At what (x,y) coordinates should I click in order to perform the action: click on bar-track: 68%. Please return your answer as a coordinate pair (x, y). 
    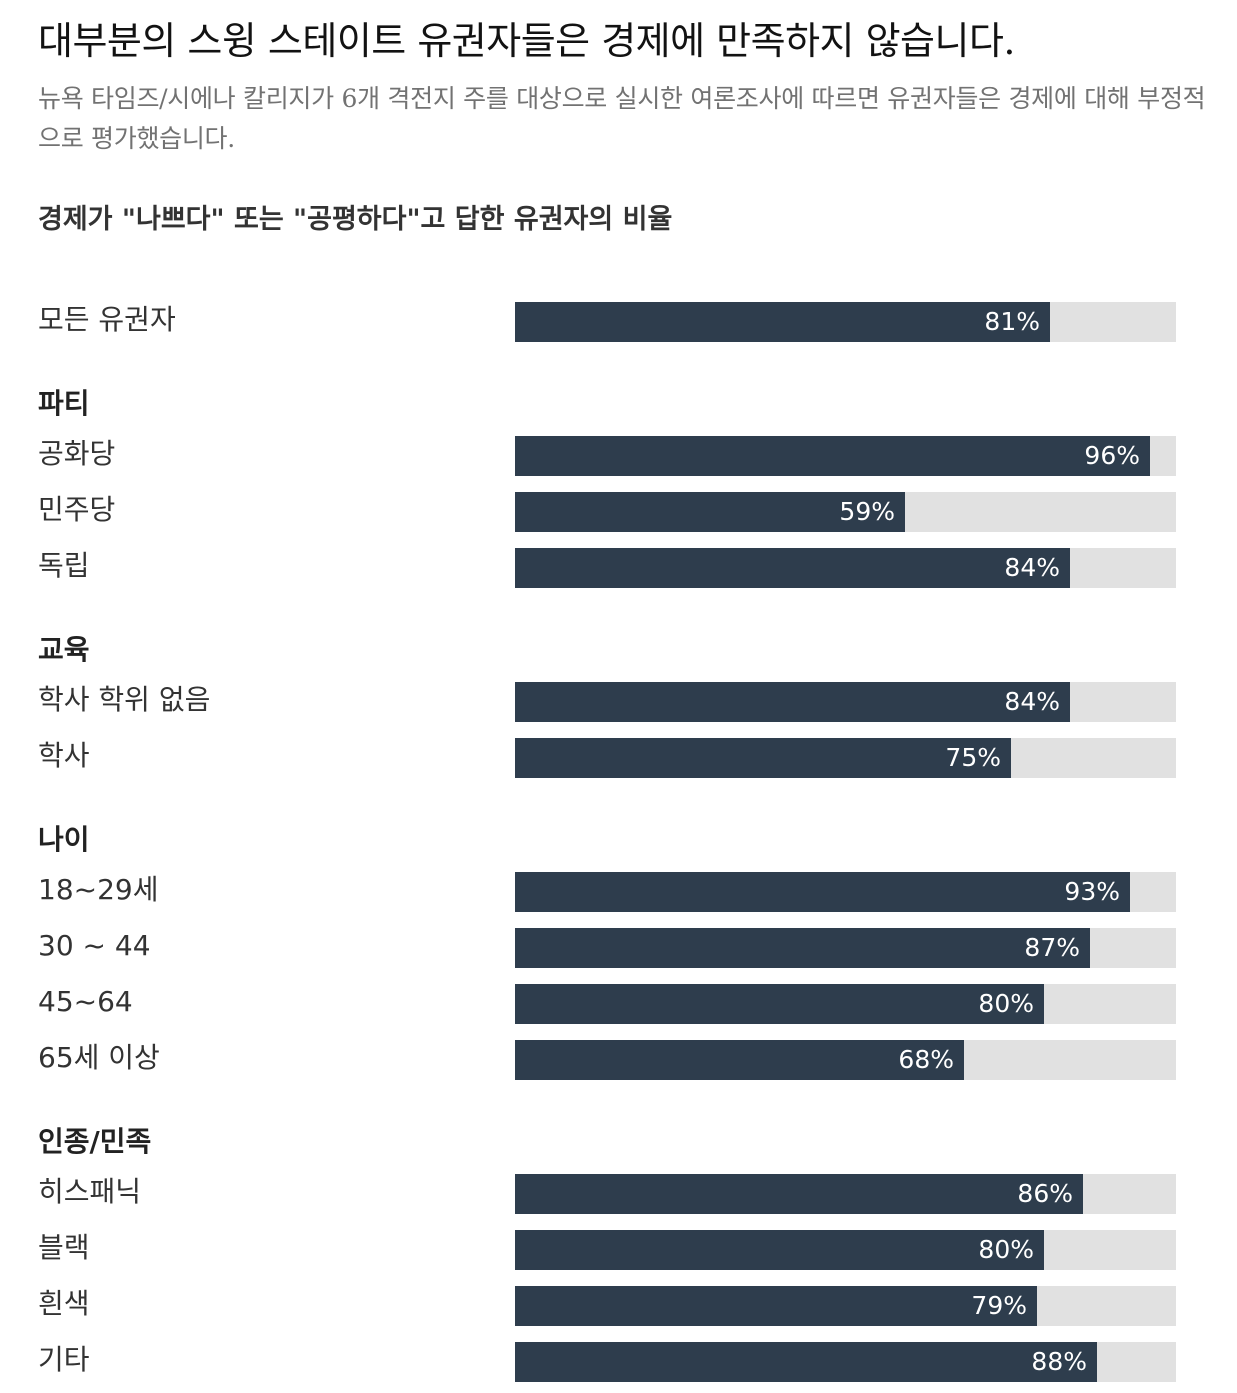
    Looking at the image, I should click on (845, 1060).